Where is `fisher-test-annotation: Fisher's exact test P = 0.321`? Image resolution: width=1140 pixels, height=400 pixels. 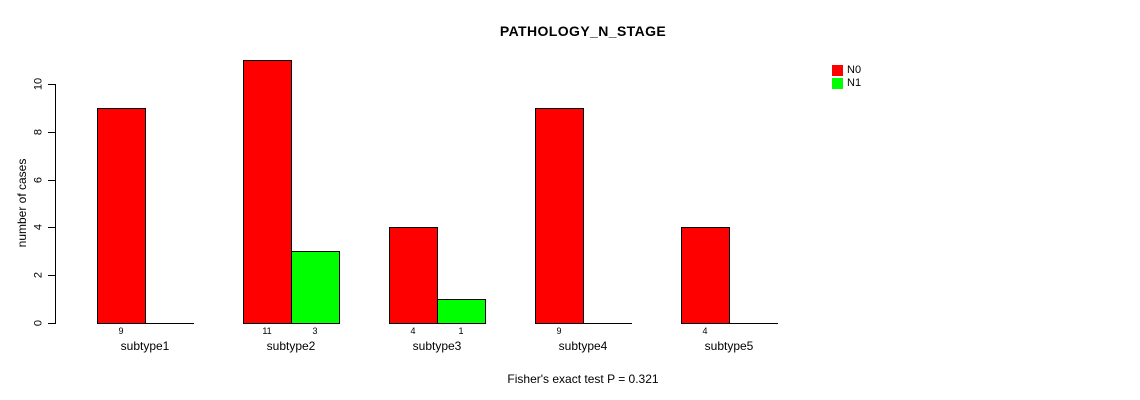
fisher-test-annotation: Fisher's exact test P = 0.321 is located at coordinates (583, 379).